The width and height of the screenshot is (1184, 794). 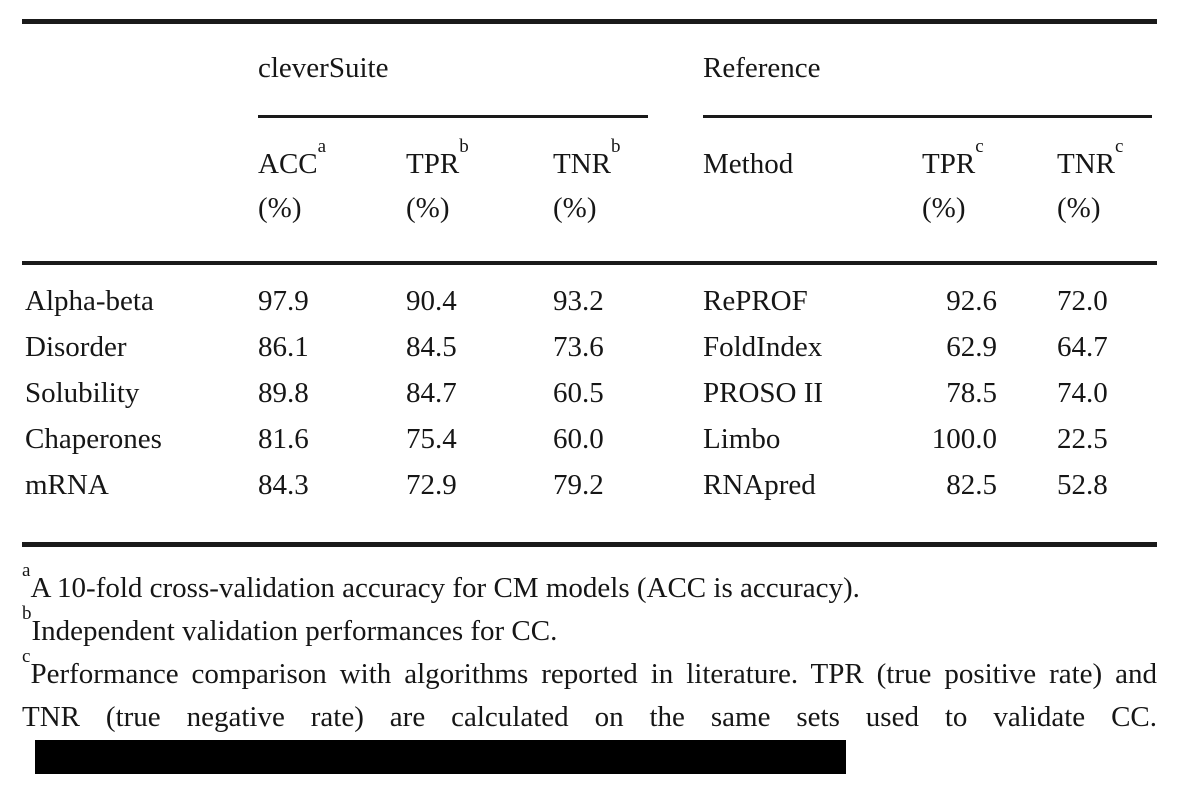 I want to click on cell-tpr-b: 90.4, so click(x=431, y=301).